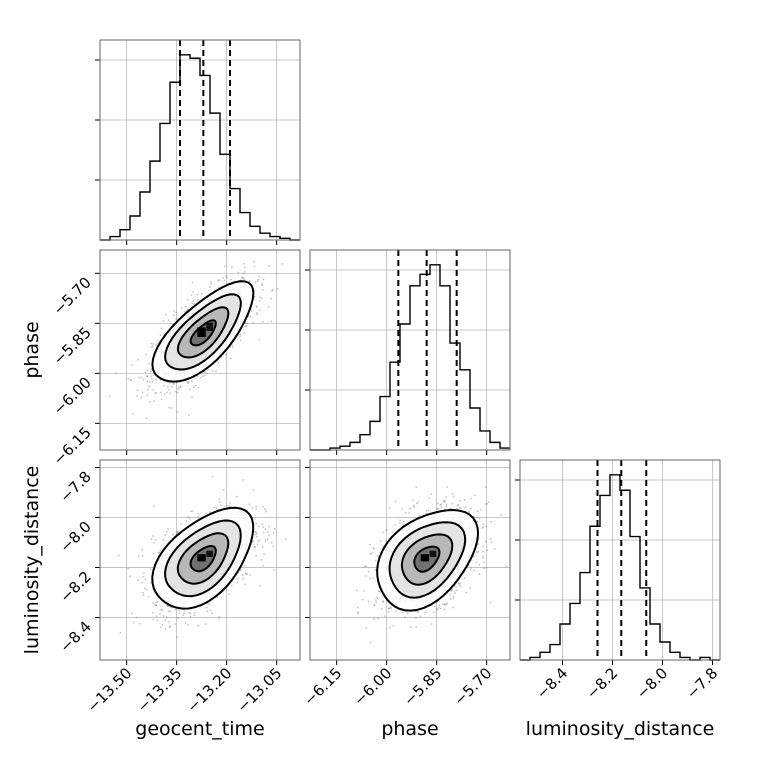 Image resolution: width=760 pixels, height=760 pixels. Describe the element at coordinates (409, 729) in the screenshot. I see `xlabel-phase: phase` at that location.